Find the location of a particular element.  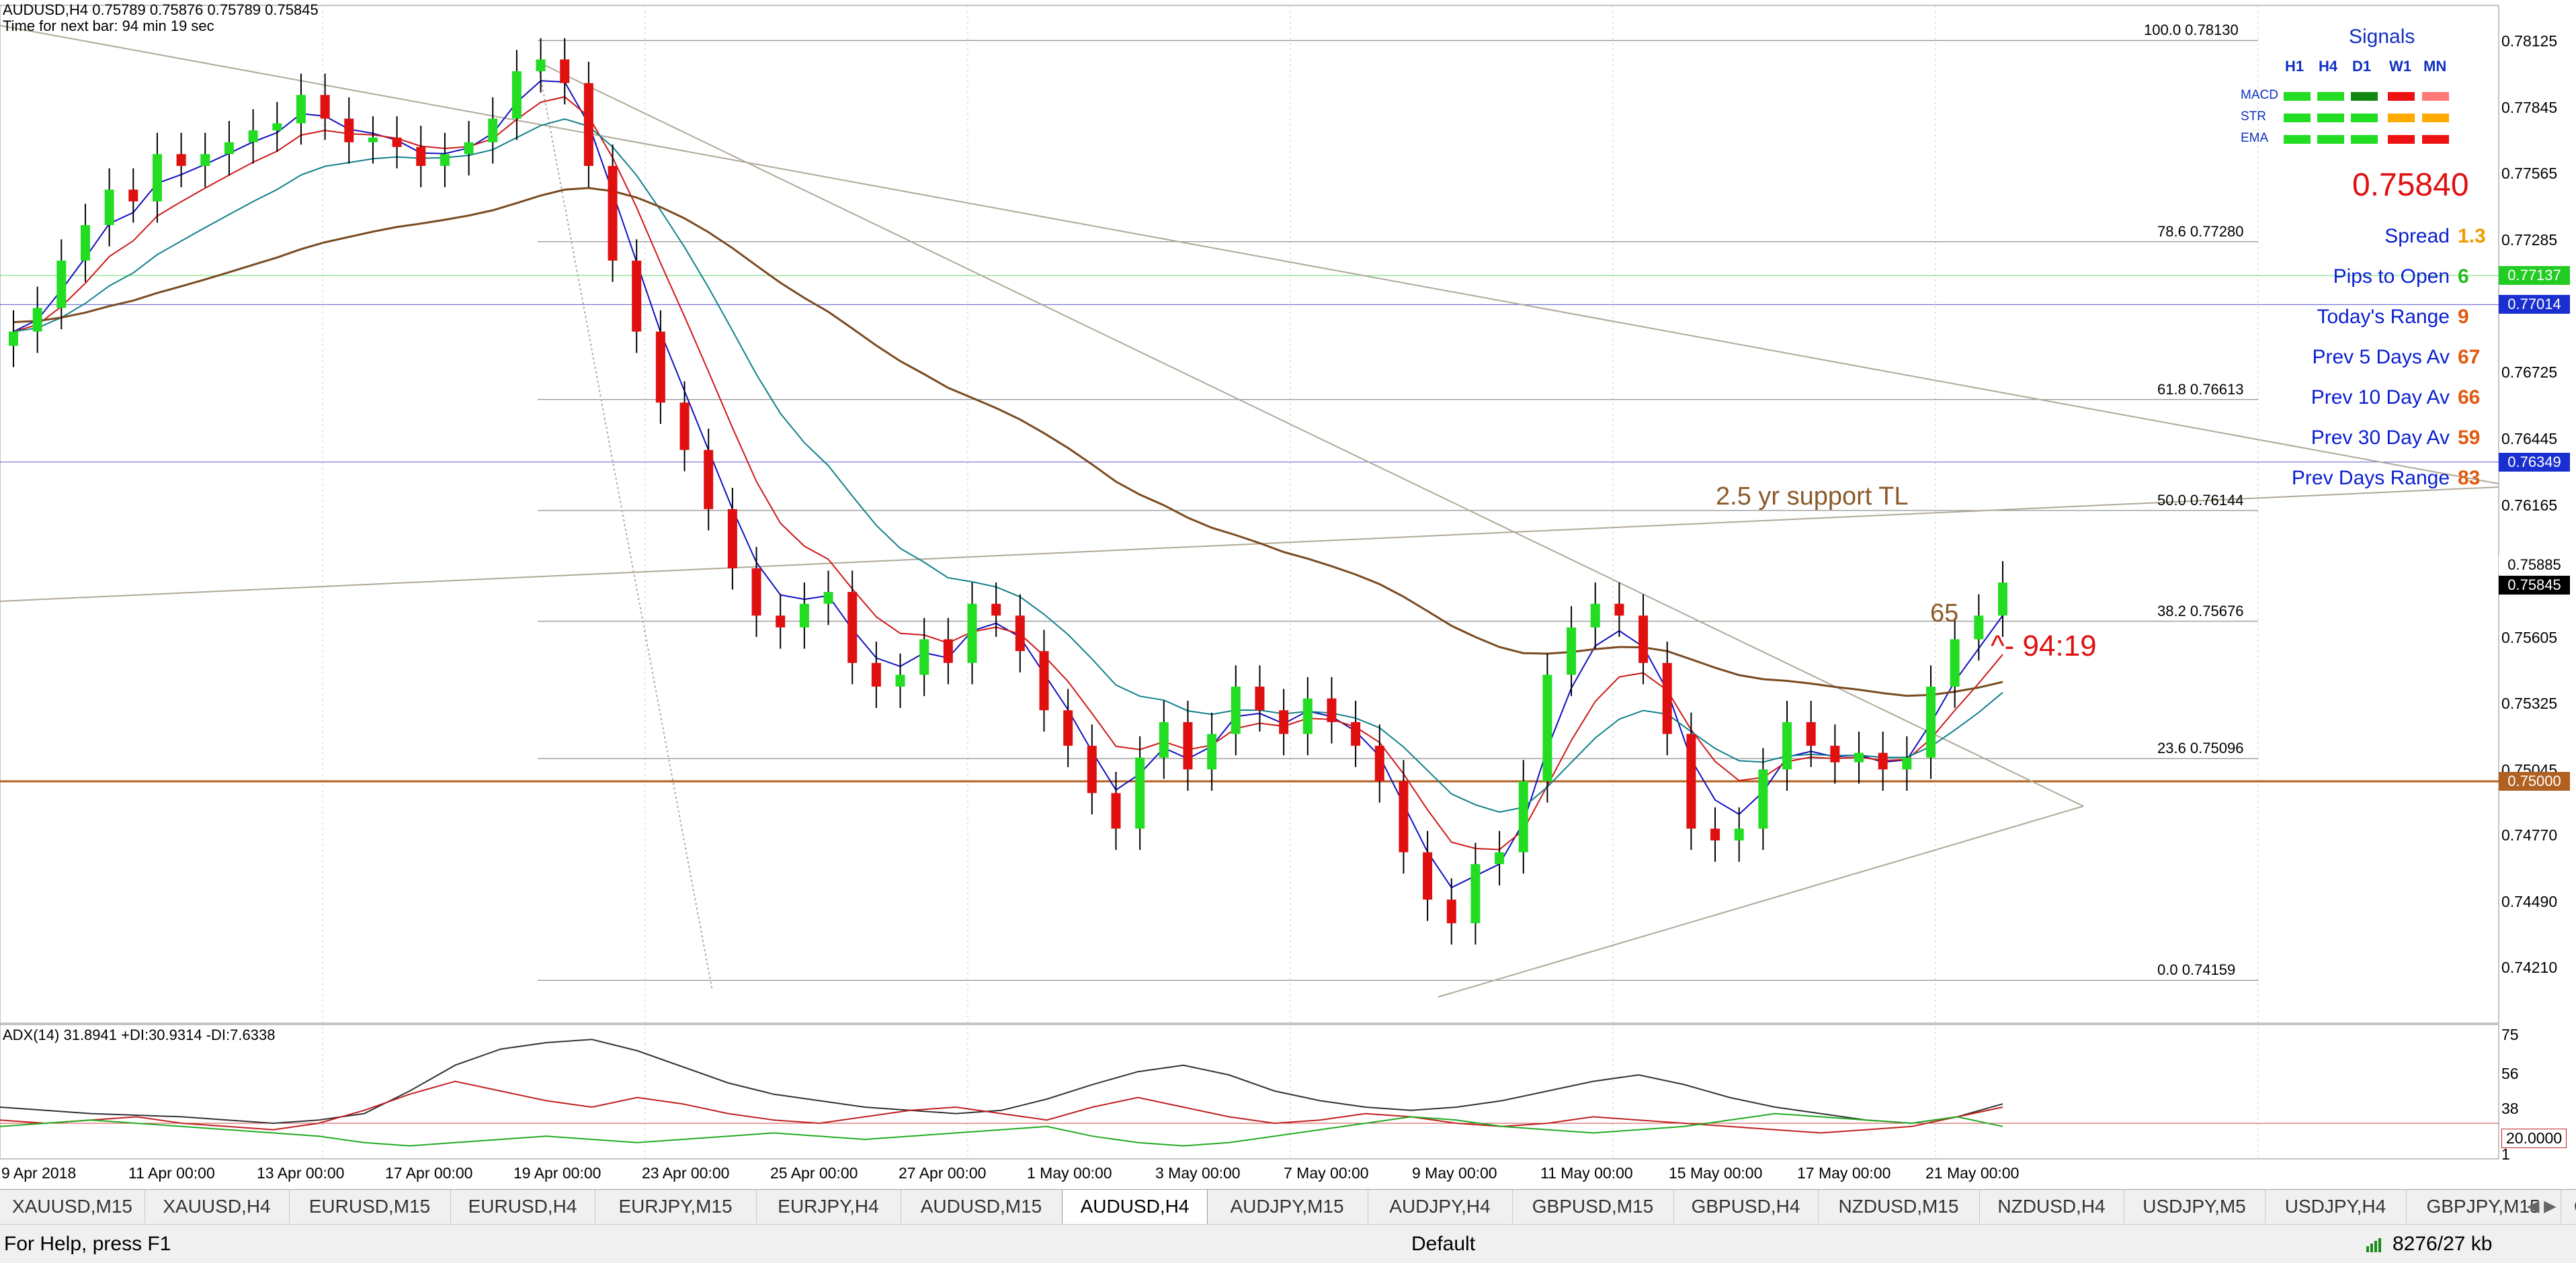

info-row-value: 66 is located at coordinates (2469, 397).